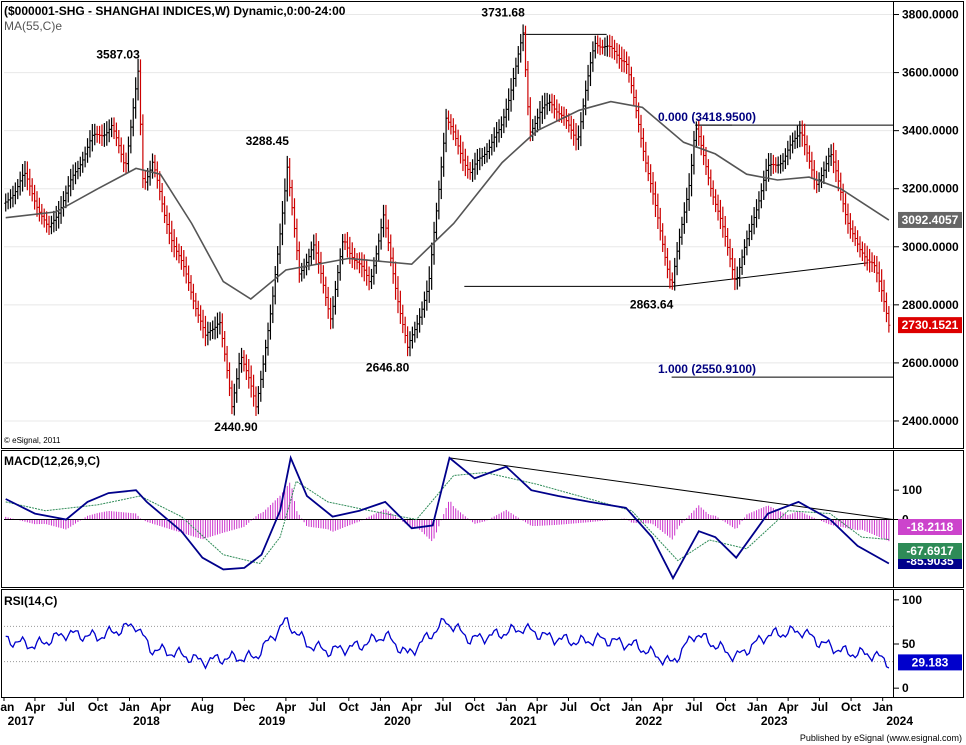 The image size is (966, 745). I want to click on x-year-label: 2017, so click(21, 721).